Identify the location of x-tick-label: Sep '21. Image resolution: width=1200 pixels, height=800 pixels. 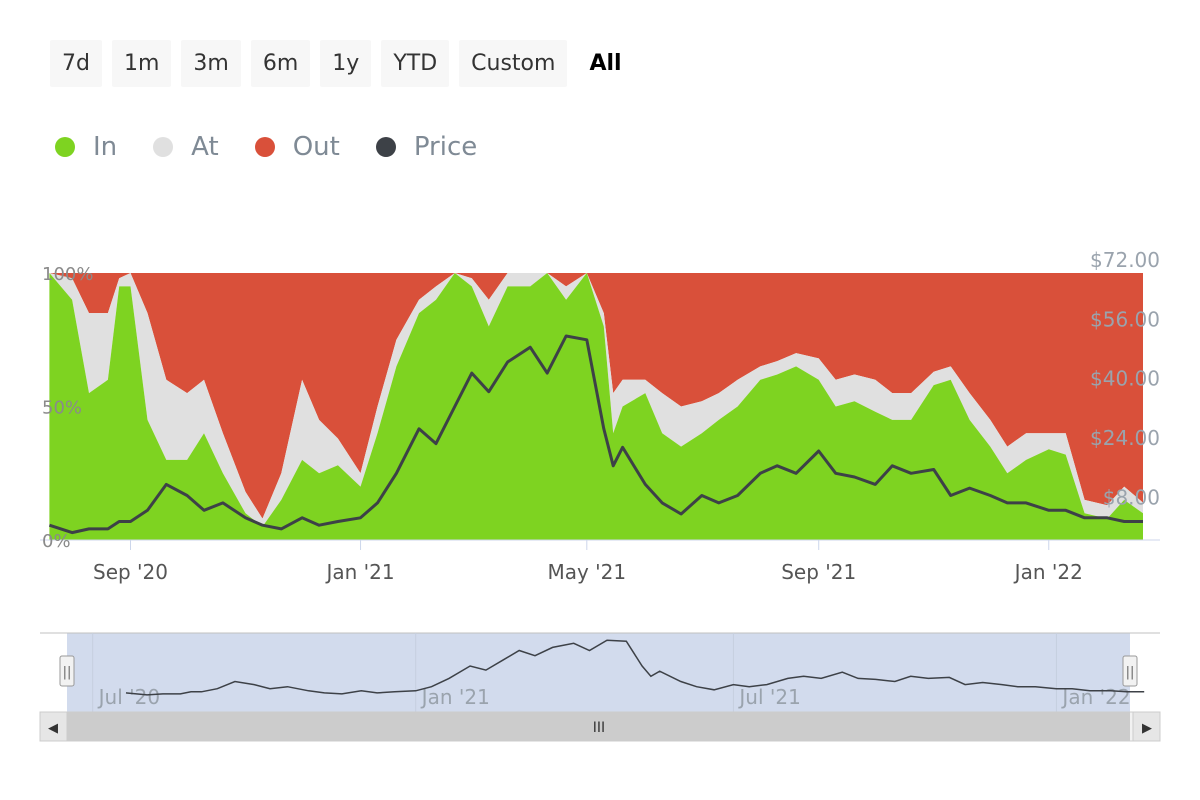
(818, 572).